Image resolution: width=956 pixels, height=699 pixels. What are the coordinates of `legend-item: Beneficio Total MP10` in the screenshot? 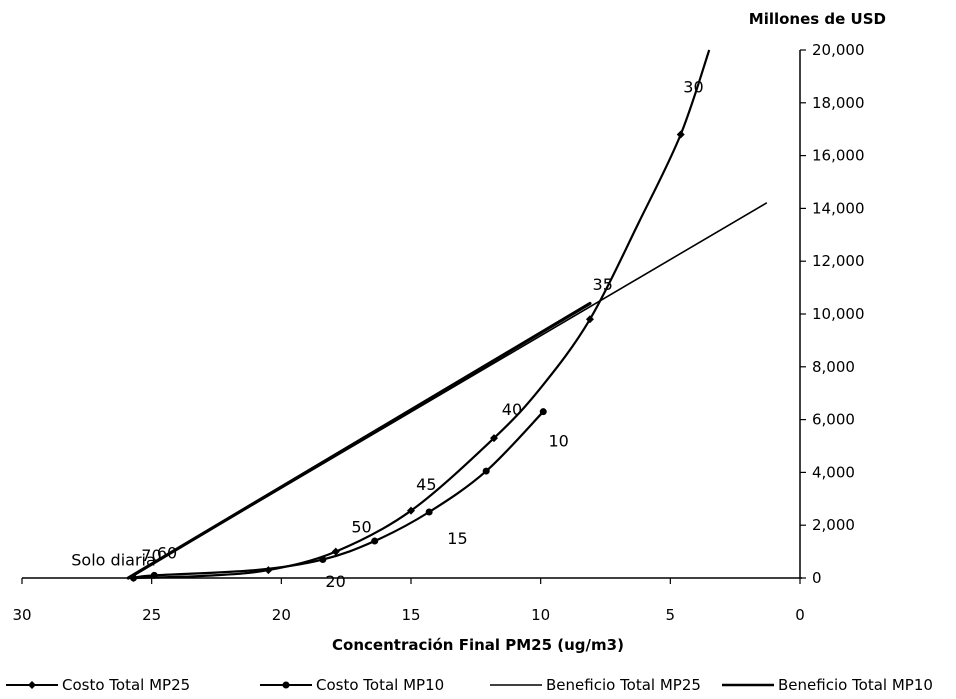 It's located at (827, 685).